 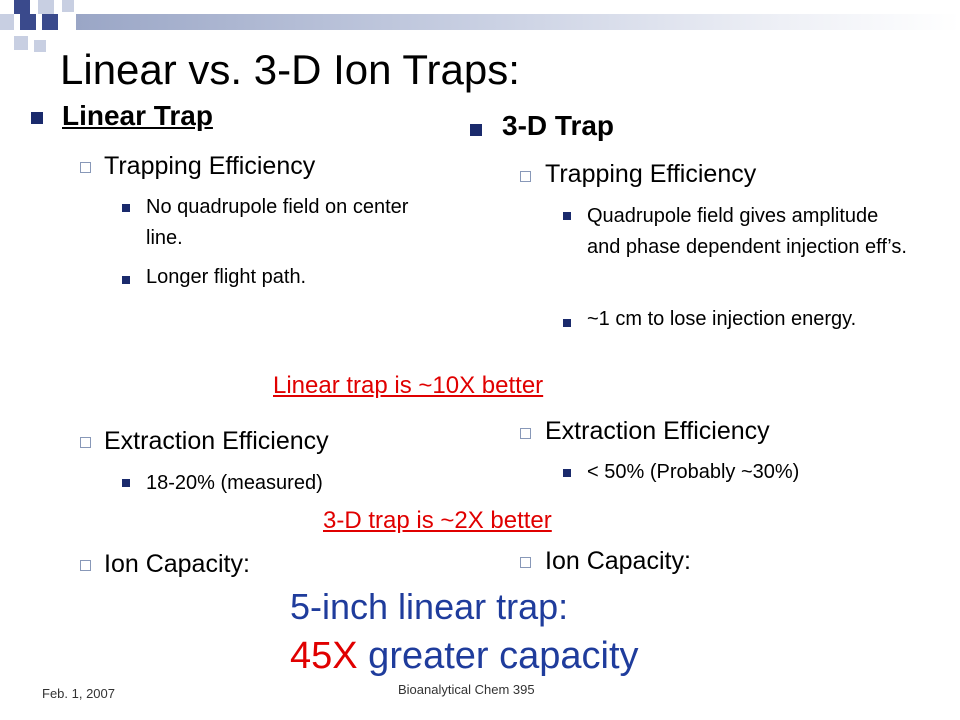 I want to click on left-heading: Linear Trap, so click(x=137, y=115).